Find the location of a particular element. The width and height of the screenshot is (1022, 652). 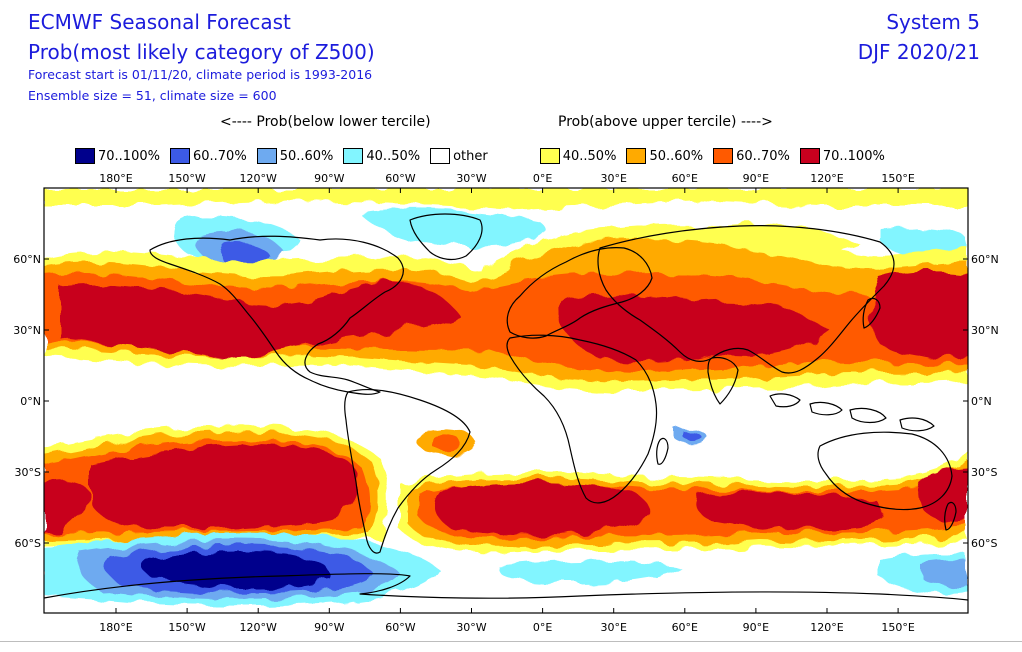

legend-label: other is located at coordinates (470, 156).